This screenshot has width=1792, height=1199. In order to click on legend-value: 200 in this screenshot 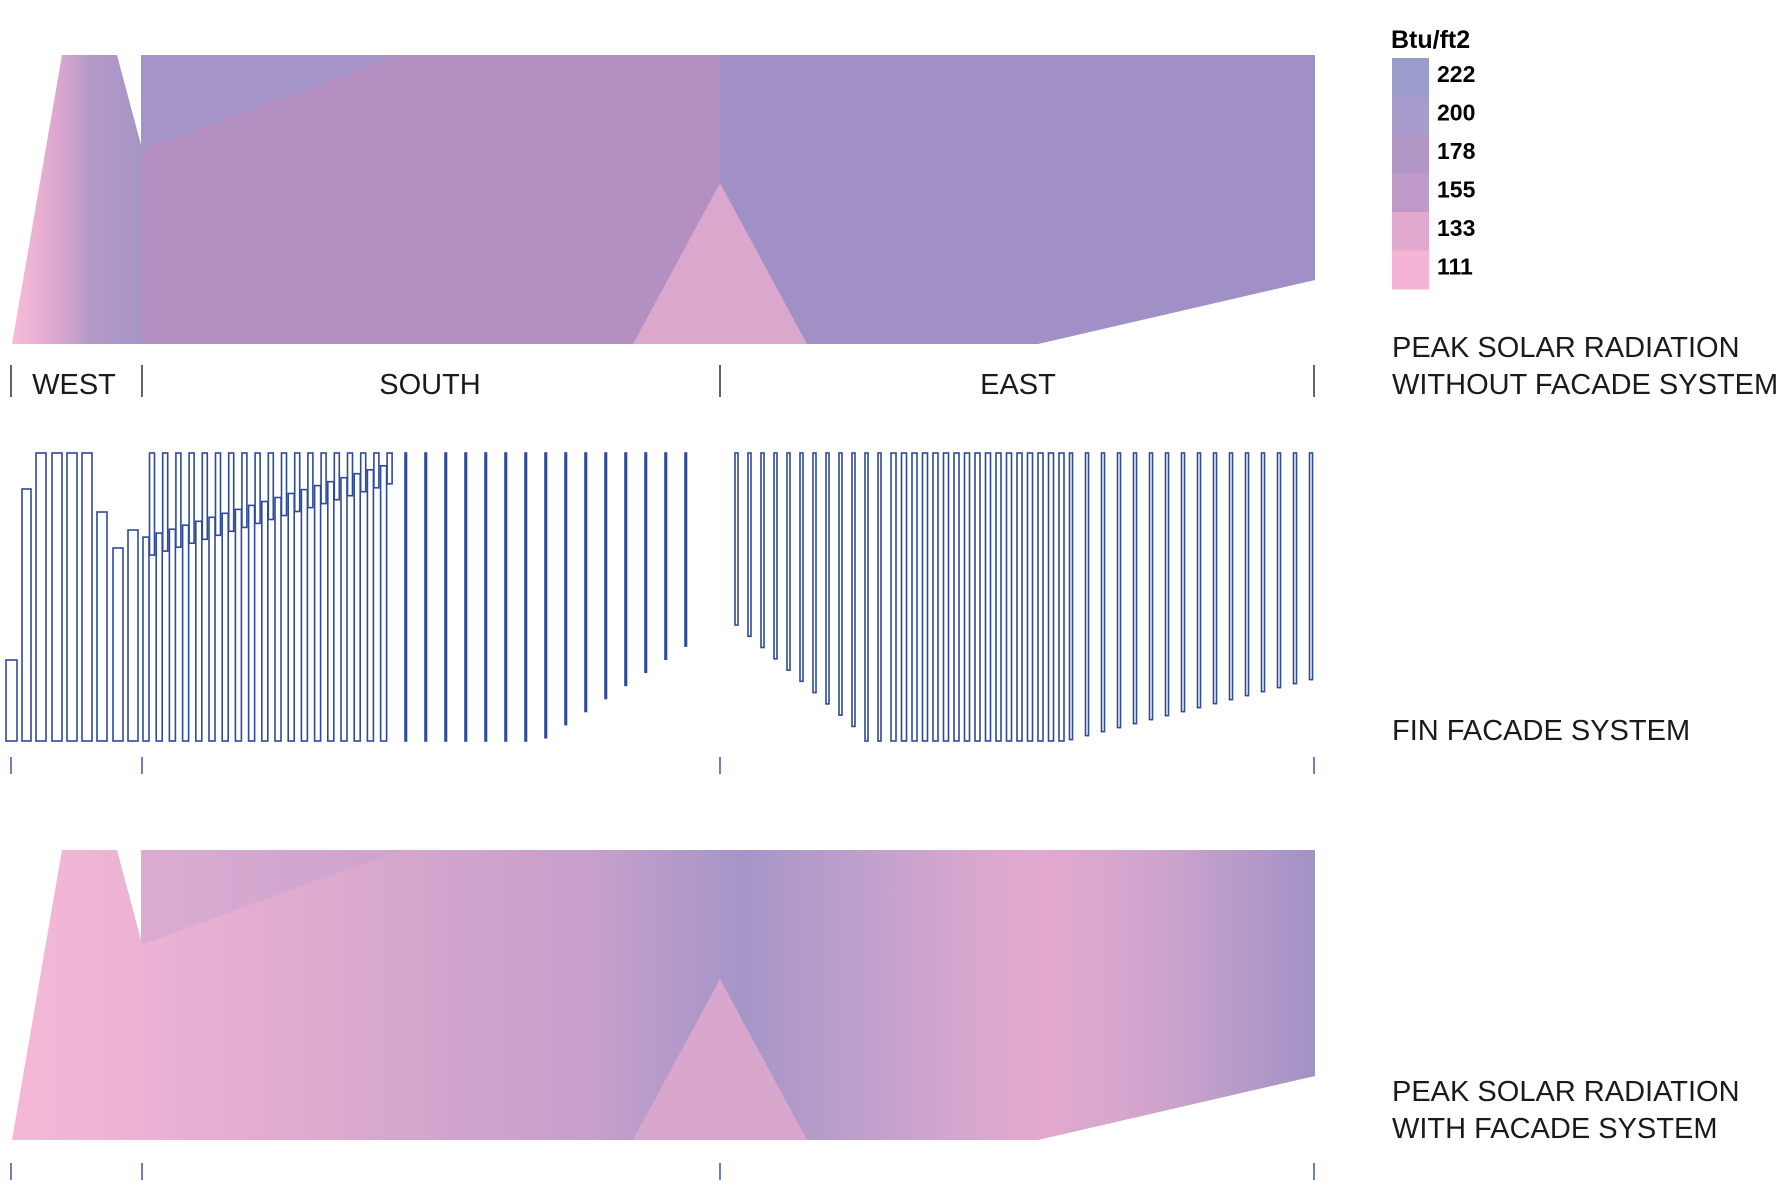, I will do `click(1456, 113)`.